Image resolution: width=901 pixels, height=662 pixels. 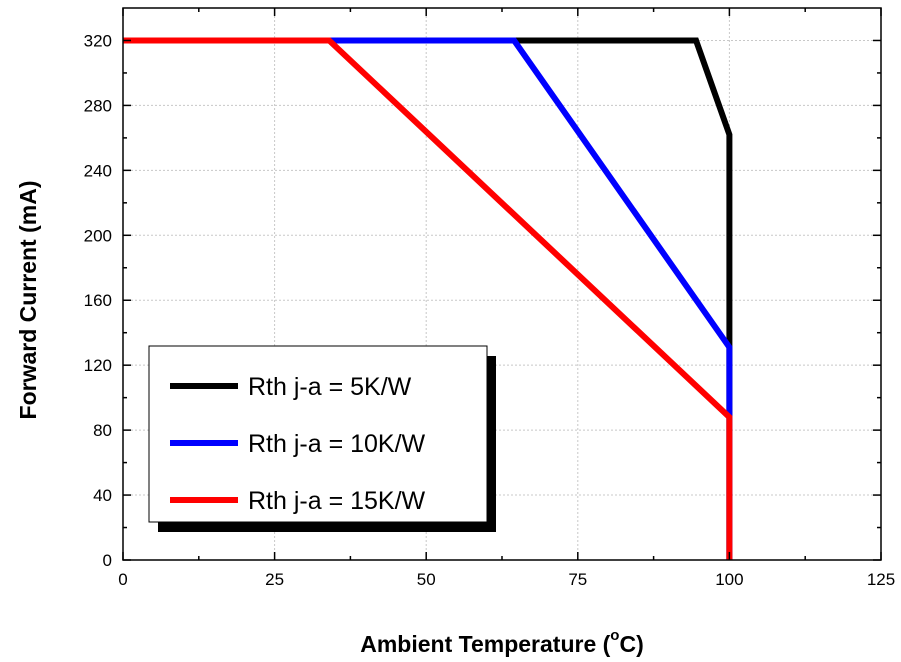 I want to click on y-tick-label: 200, so click(x=98, y=235).